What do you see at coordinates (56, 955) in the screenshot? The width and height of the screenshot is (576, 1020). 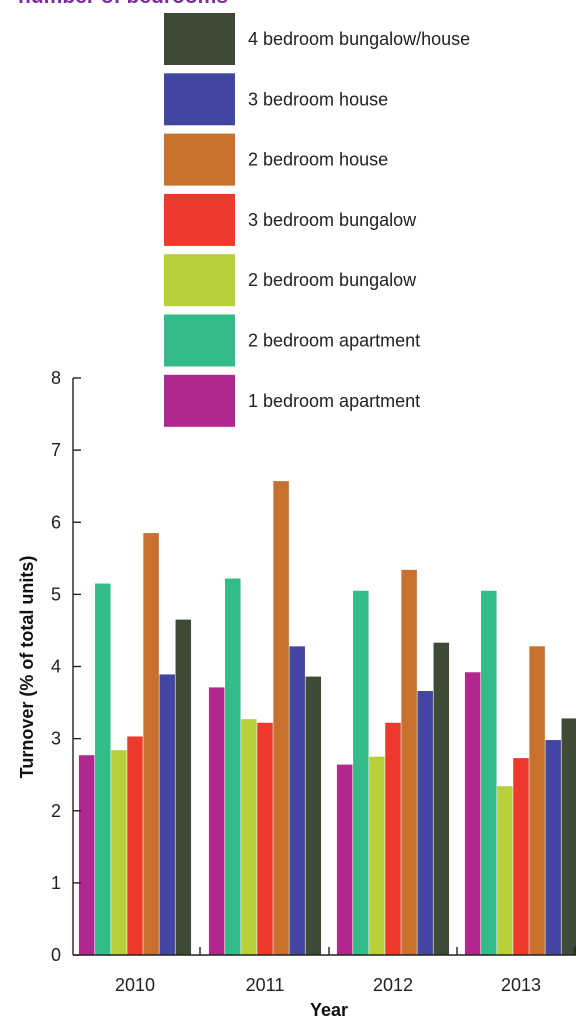 I see `y-tick-label: 0` at bounding box center [56, 955].